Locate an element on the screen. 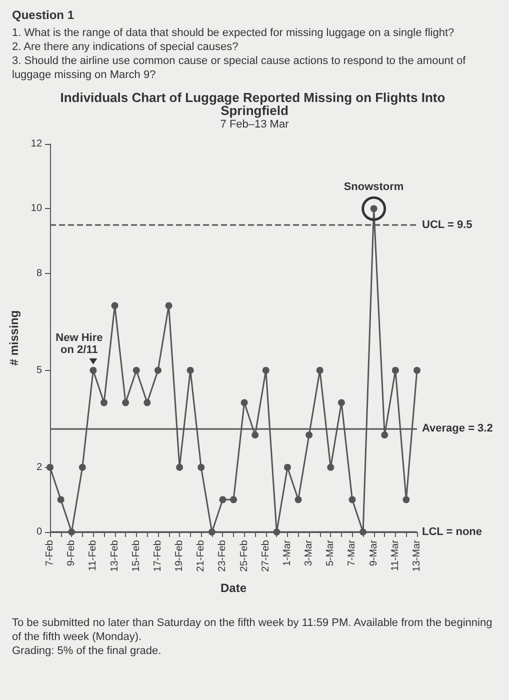  x-tick-label: 7-Mar is located at coordinates (352, 552).